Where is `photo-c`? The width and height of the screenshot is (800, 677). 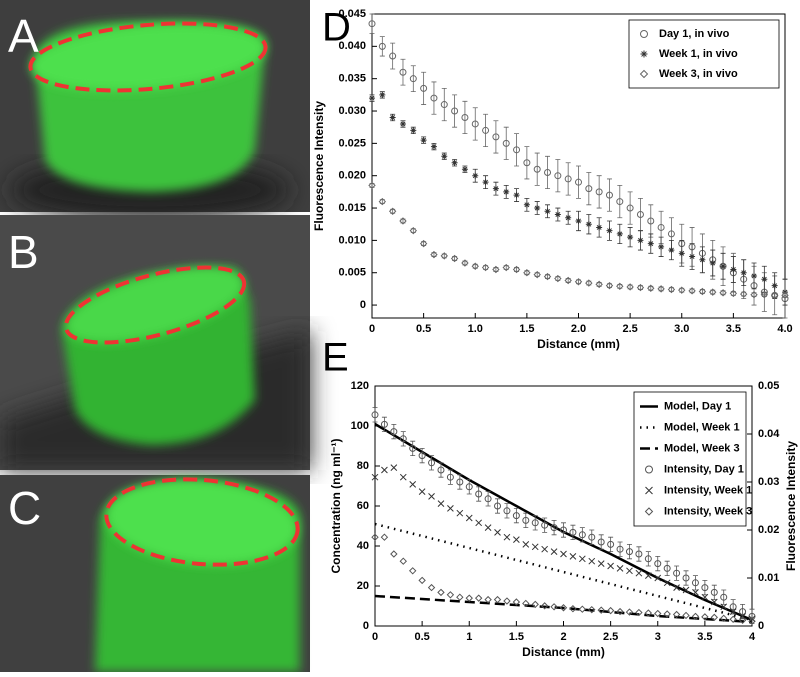 photo-c is located at coordinates (155, 573).